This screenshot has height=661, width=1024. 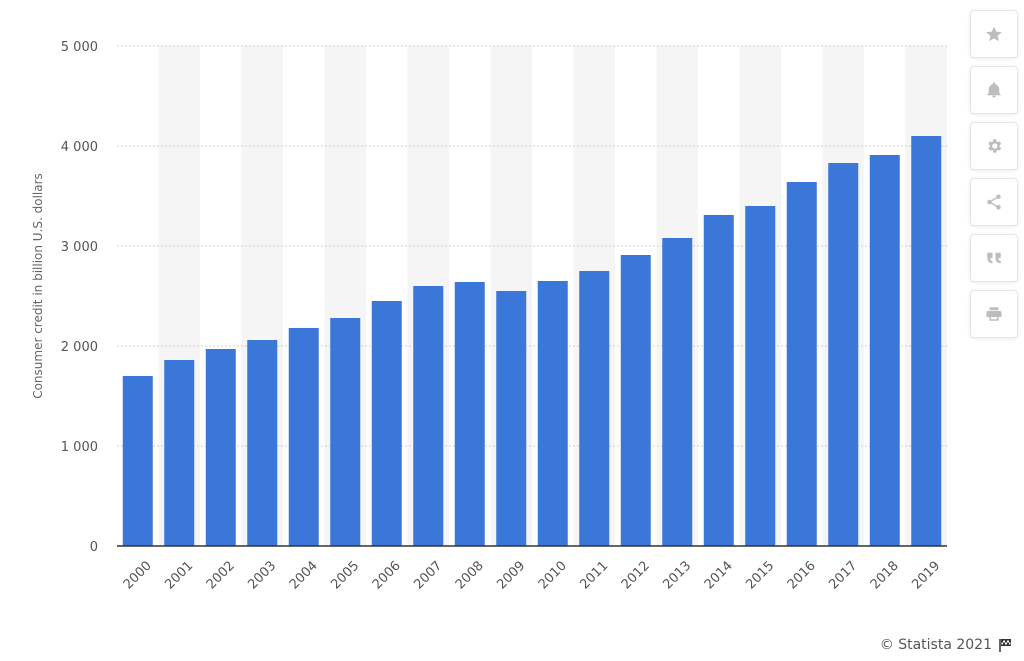 I want to click on x-tick-label: 2016, so click(x=802, y=575).